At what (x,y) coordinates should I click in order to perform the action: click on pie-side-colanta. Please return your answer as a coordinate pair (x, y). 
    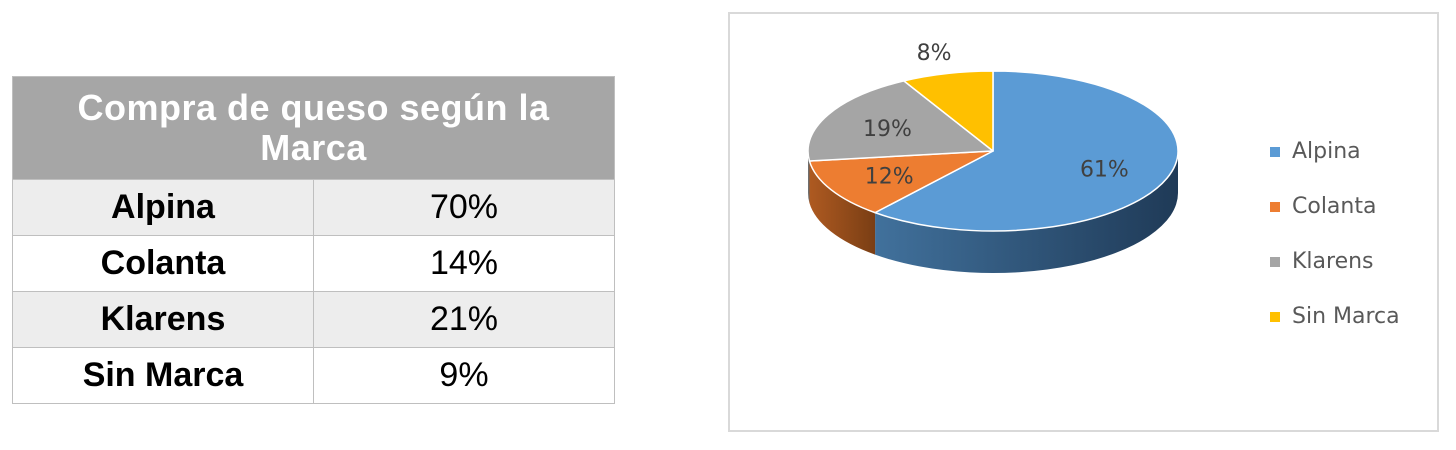
    Looking at the image, I should click on (842, 208).